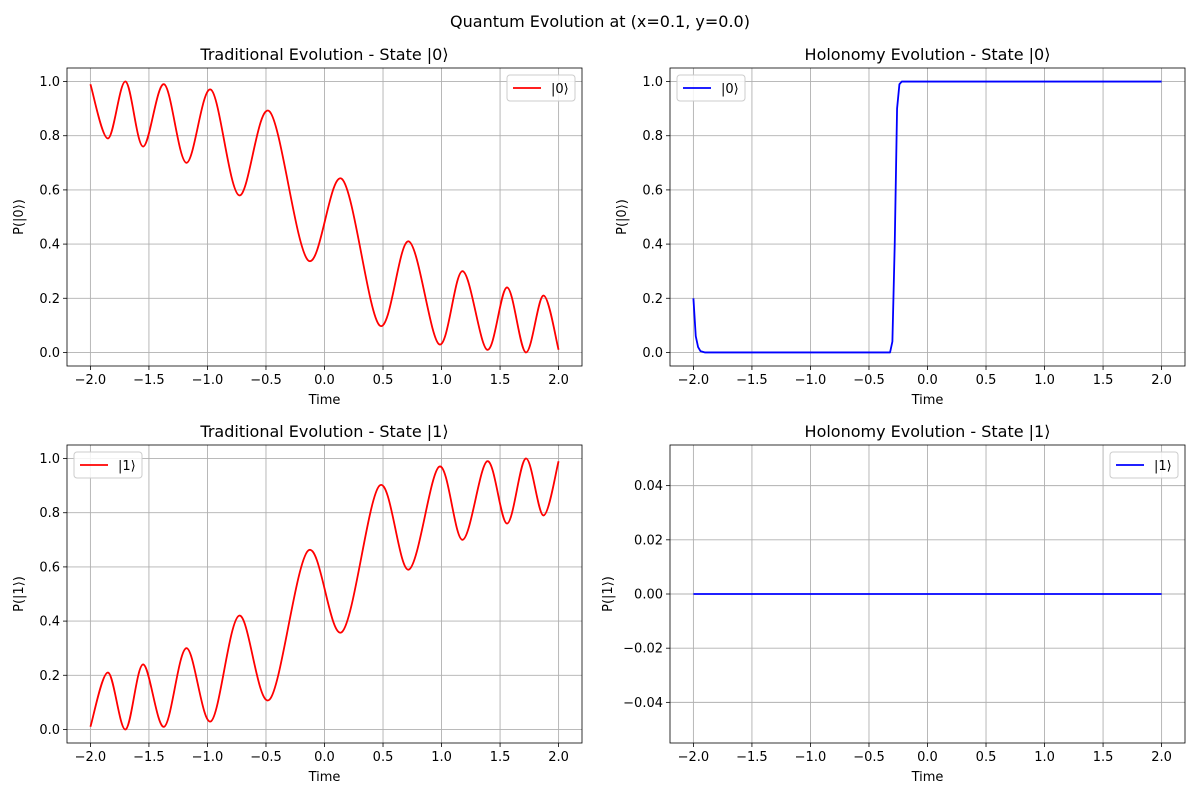  I want to click on chart-title: Traditional Evolution - State |0⟩, so click(323, 54).